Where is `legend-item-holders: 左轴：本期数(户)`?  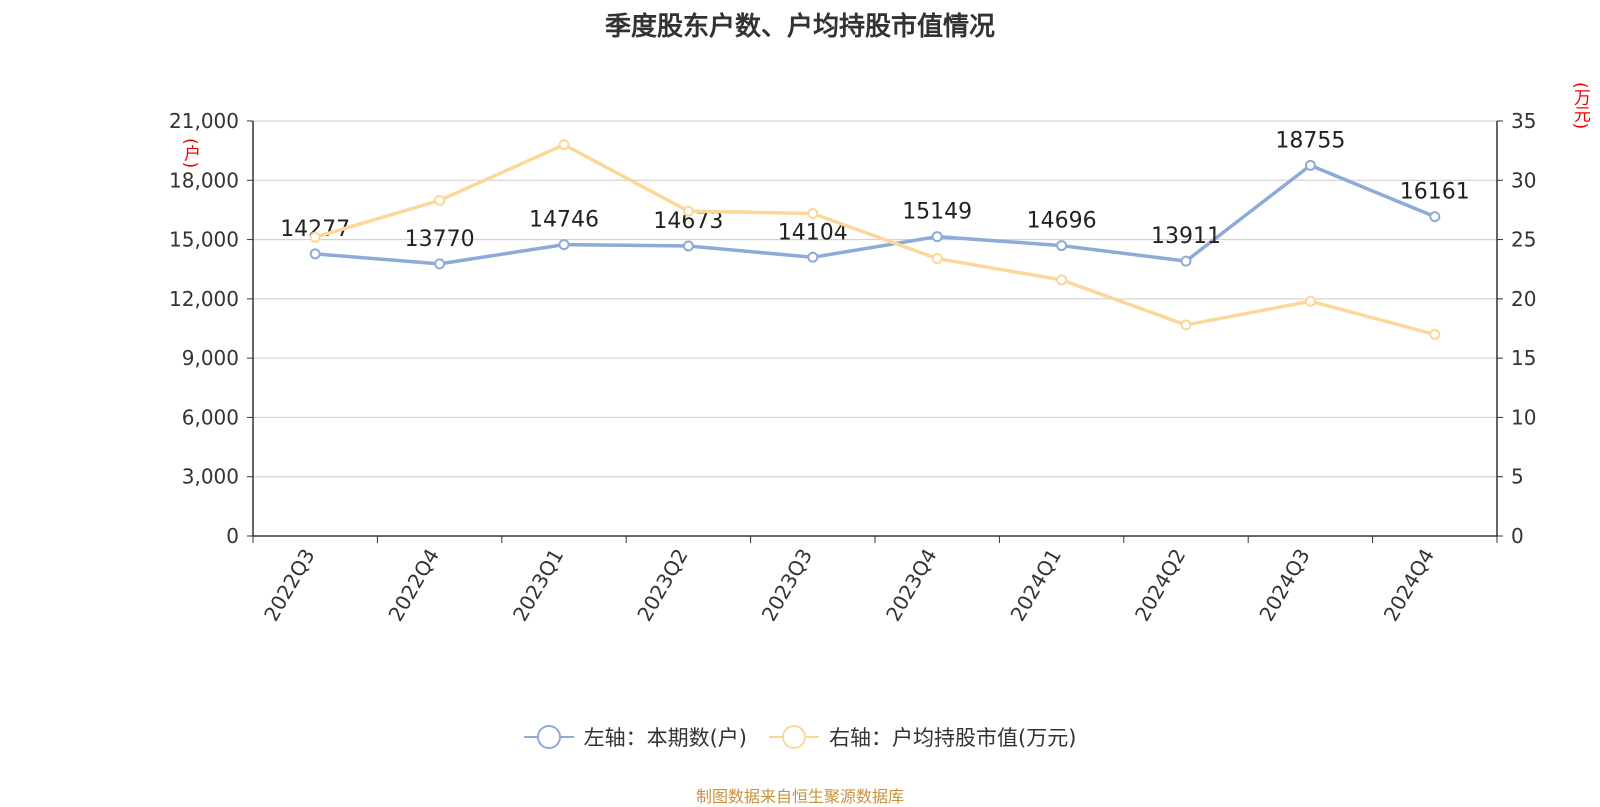 legend-item-holders: 左轴：本期数(户) is located at coordinates (635, 737).